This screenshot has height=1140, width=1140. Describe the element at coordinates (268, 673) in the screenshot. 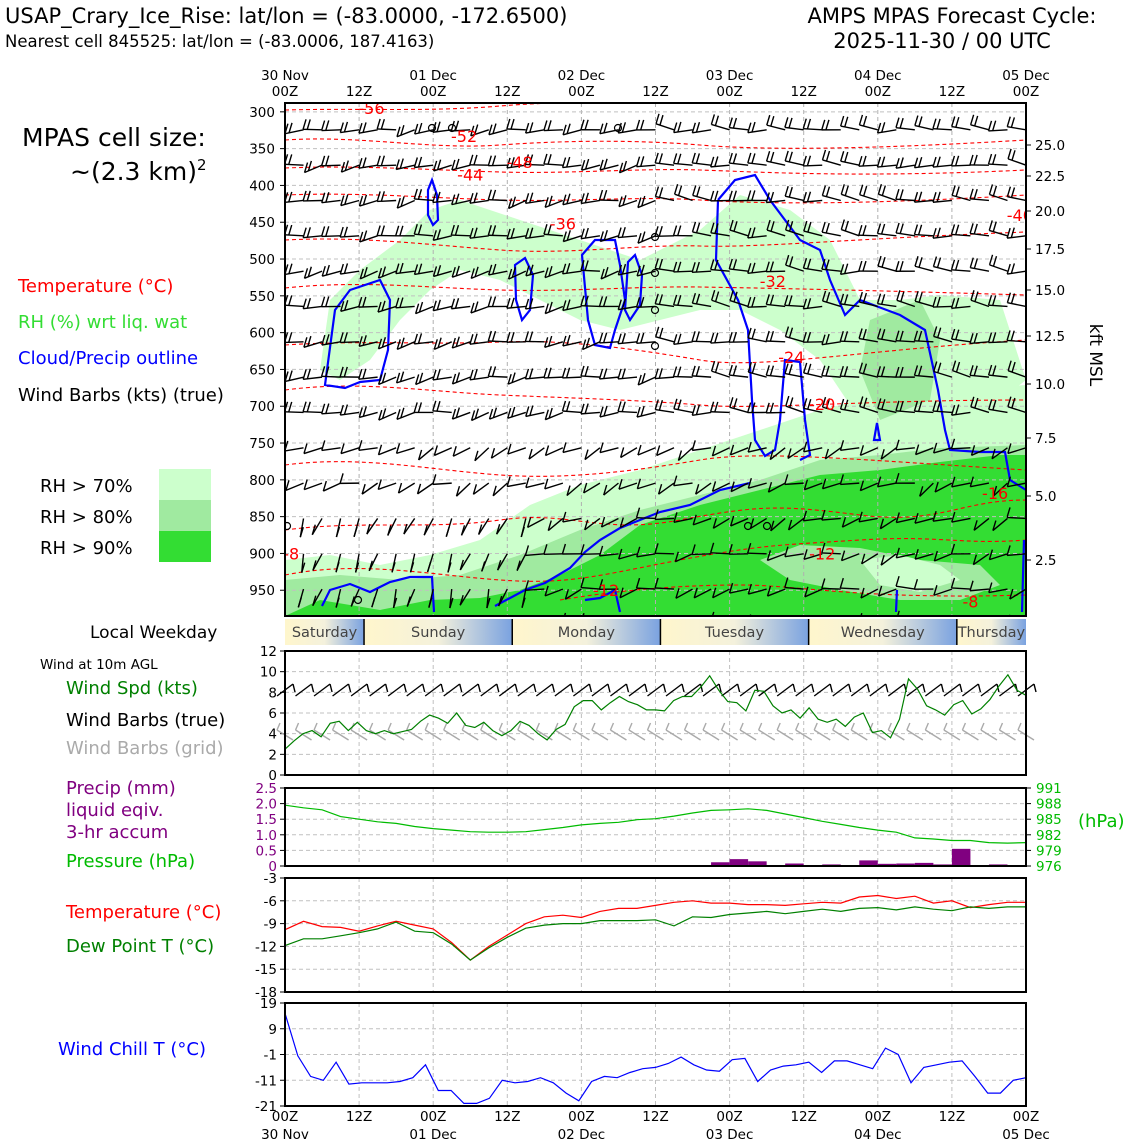

I see `y-tick-label: 10` at that location.